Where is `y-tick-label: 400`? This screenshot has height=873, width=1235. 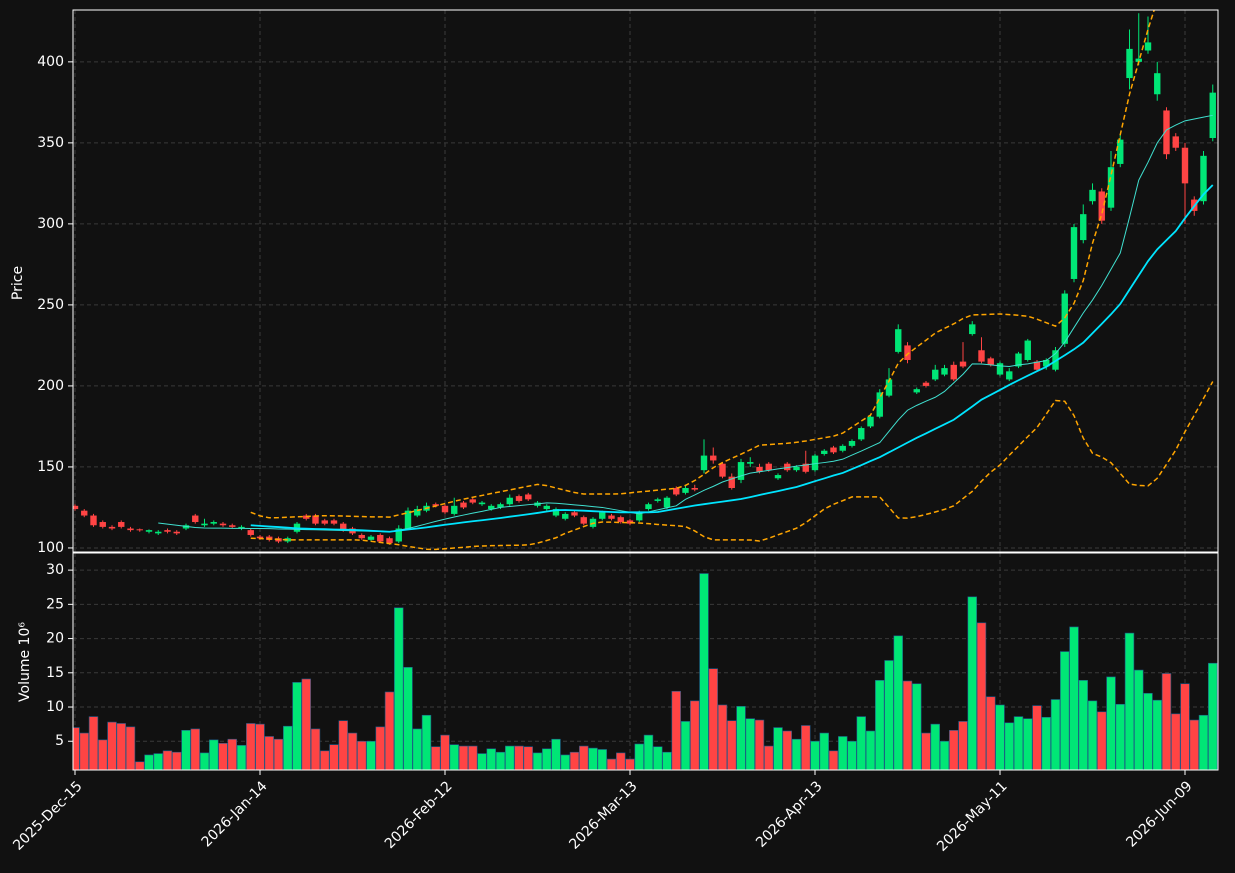
y-tick-label: 400 is located at coordinates (50, 62).